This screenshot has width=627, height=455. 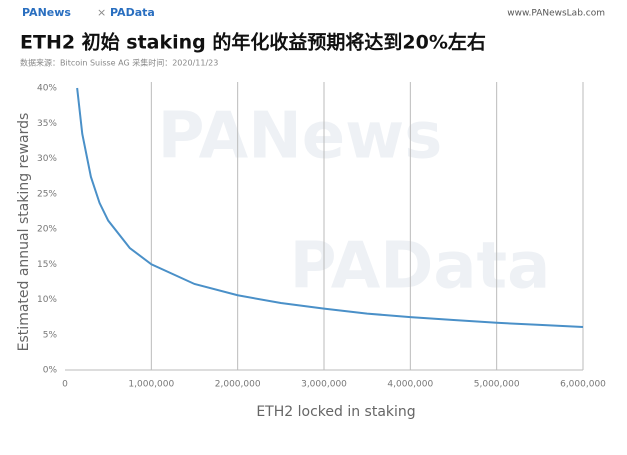 I want to click on y-tick-label: 25%, so click(x=47, y=194).